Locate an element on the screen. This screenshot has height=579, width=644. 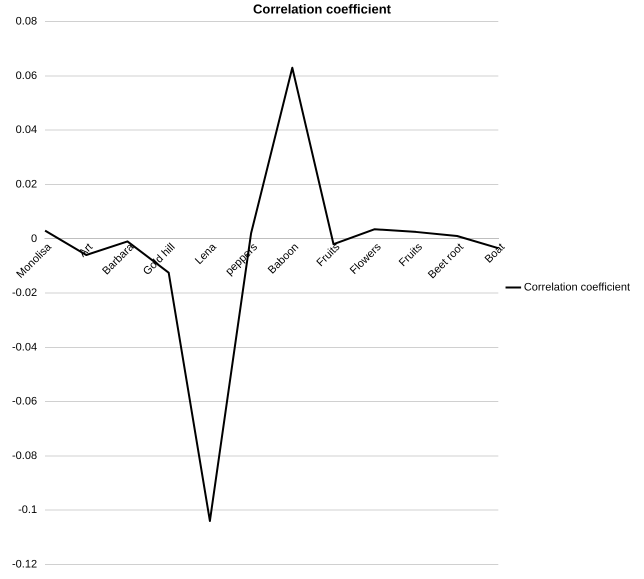
y-tick-label: -0.08 is located at coordinates (25, 456).